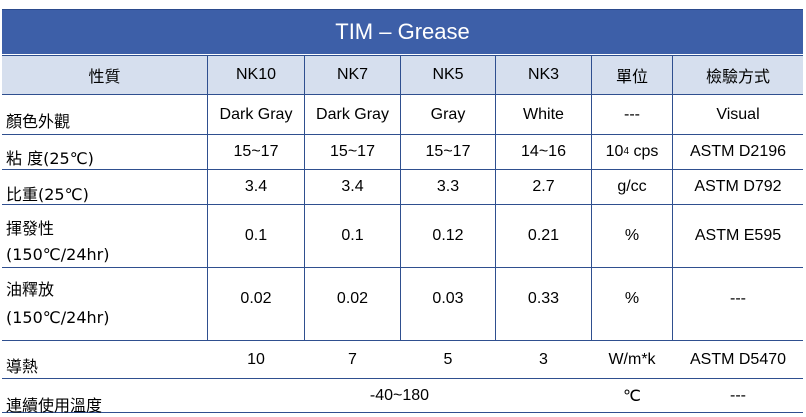 The image size is (806, 417). I want to click on cell-conductivity-method: ASTM D5470, so click(738, 359).